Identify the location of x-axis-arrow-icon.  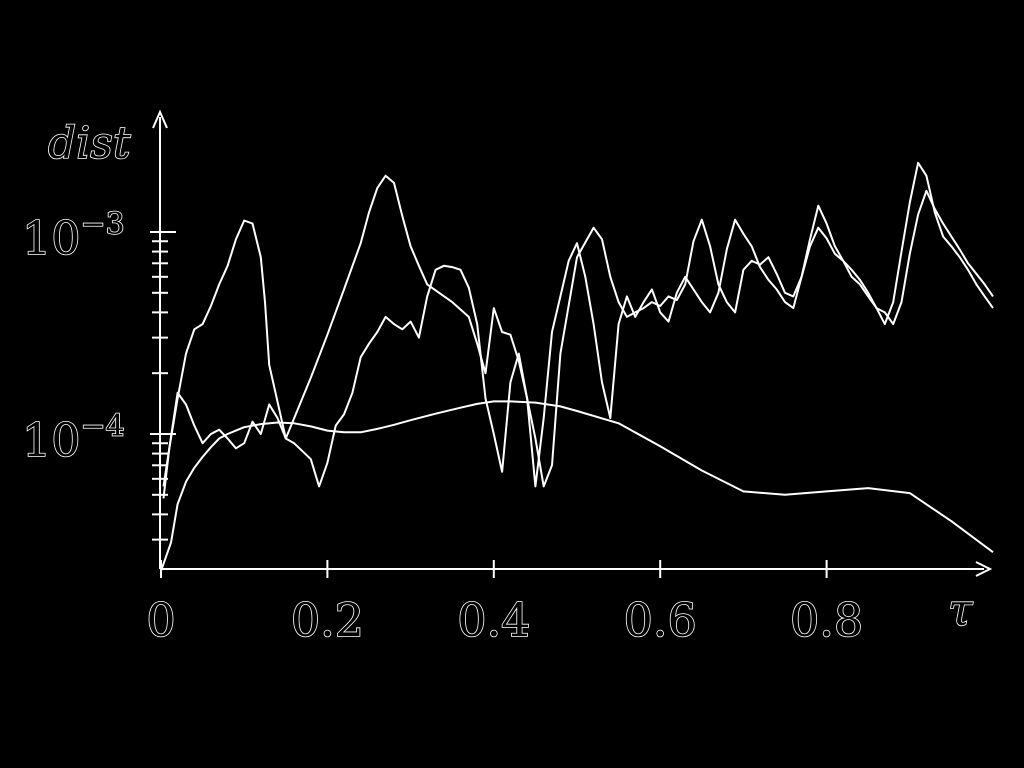
(984, 569).